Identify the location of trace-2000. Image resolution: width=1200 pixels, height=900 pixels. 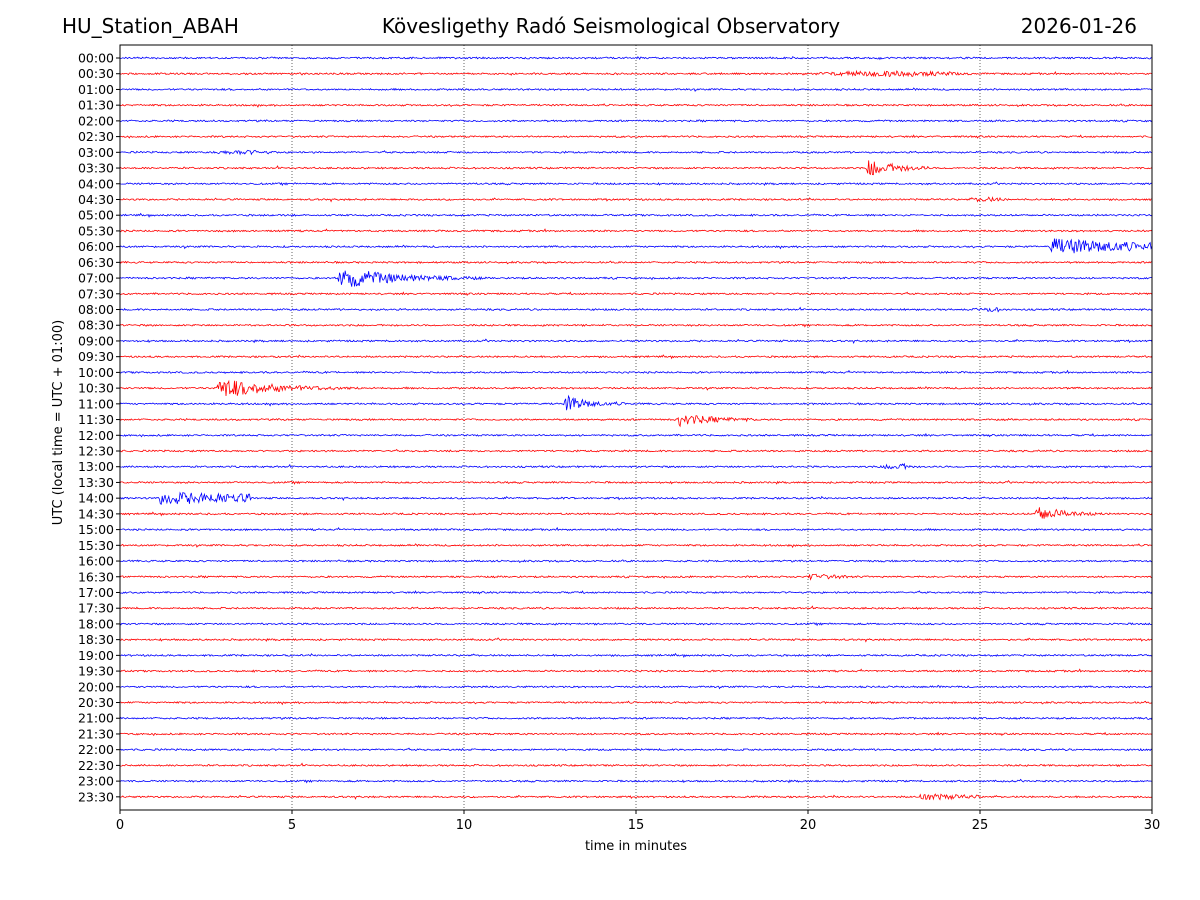
(636, 687).